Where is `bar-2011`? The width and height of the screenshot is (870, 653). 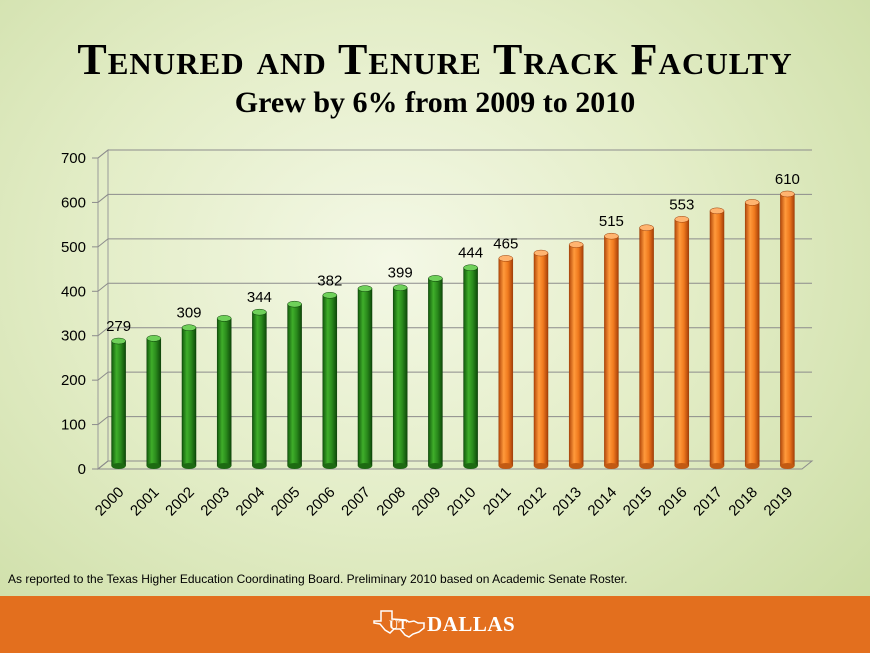
bar-2011 is located at coordinates (506, 362).